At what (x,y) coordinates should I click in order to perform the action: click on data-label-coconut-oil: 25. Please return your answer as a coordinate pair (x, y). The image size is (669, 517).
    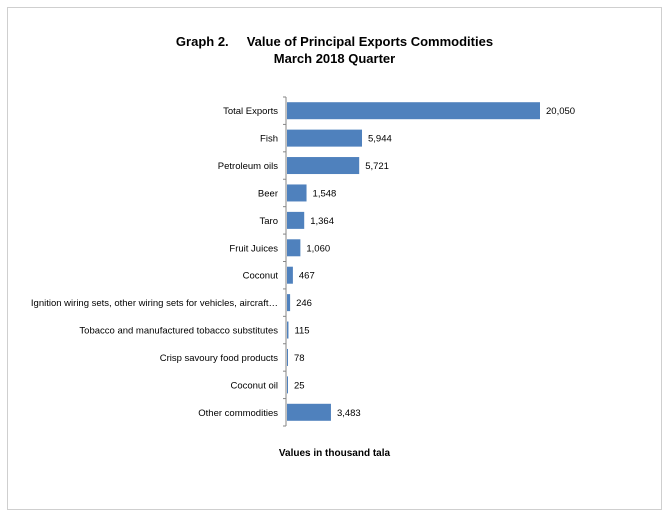
    Looking at the image, I should click on (299, 385).